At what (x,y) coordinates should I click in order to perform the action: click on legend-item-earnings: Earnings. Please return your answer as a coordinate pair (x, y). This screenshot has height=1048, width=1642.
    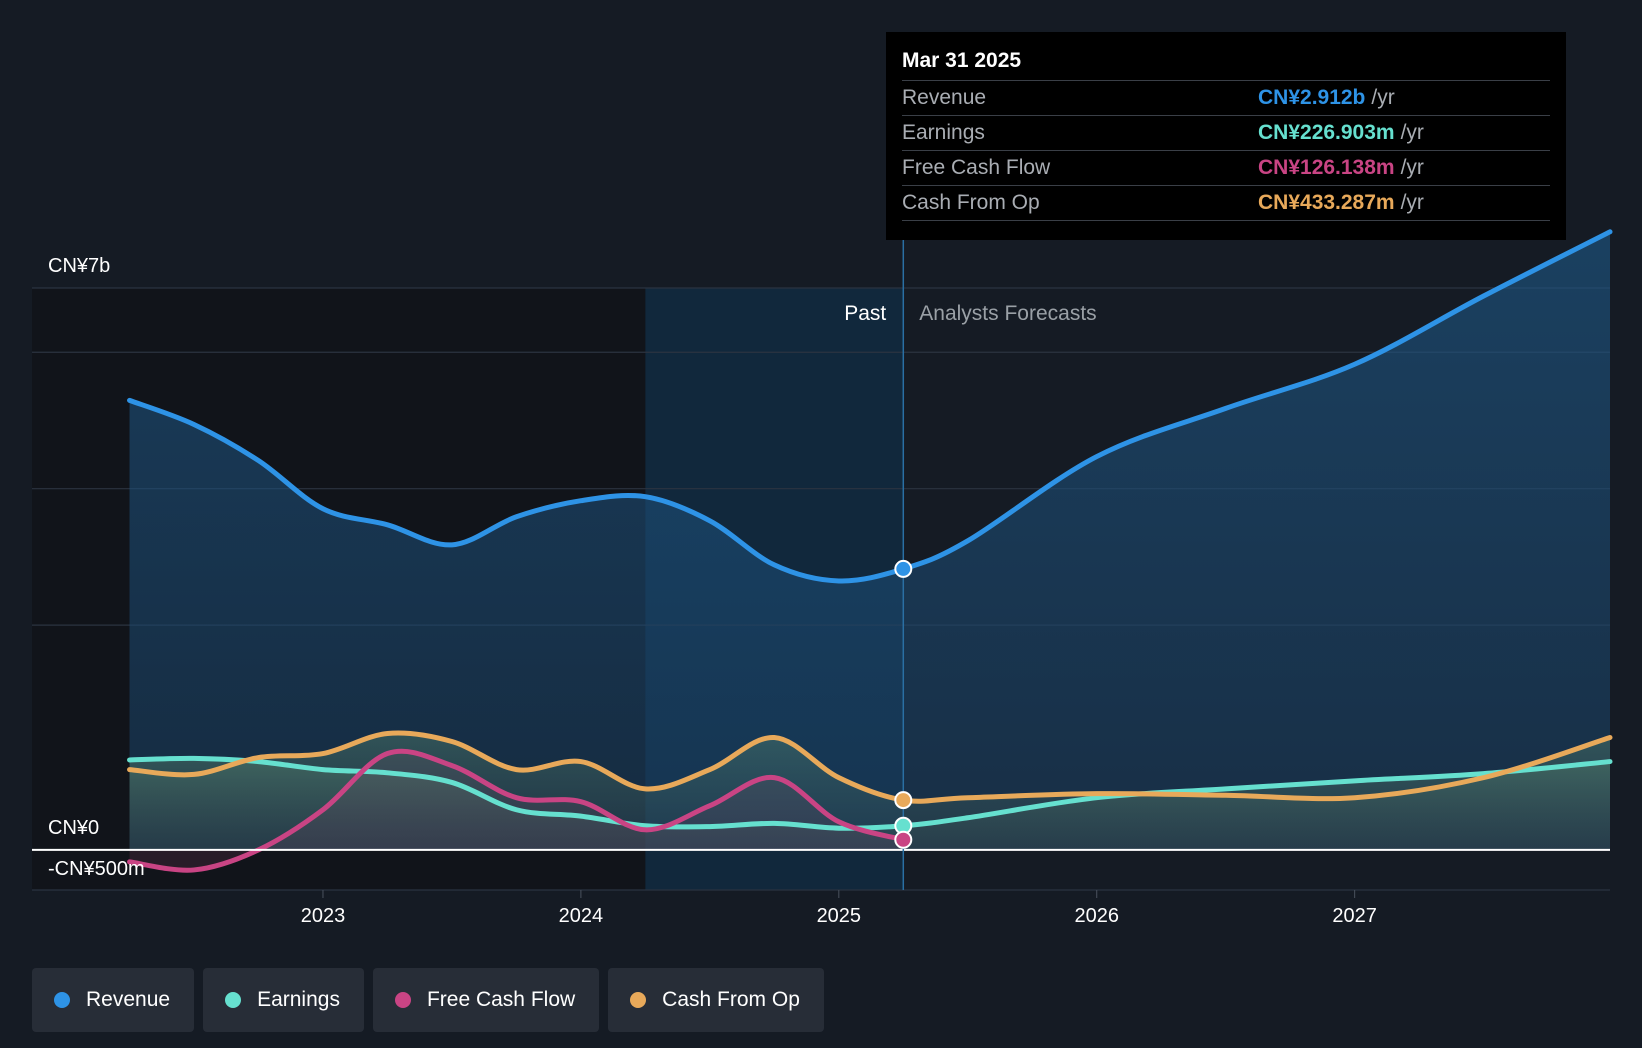
    Looking at the image, I should click on (283, 1000).